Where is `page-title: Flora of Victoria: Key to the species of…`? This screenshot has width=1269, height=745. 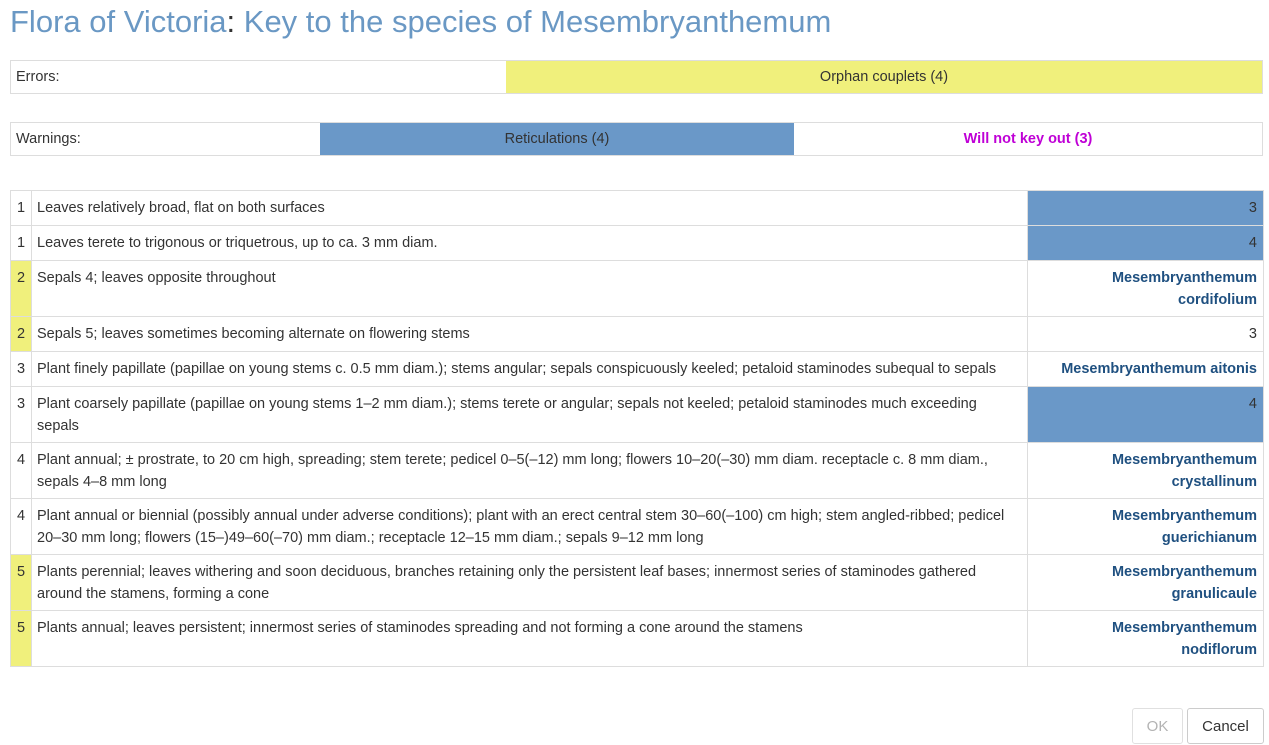 page-title: Flora of Victoria: Key to the species of… is located at coordinates (420, 22).